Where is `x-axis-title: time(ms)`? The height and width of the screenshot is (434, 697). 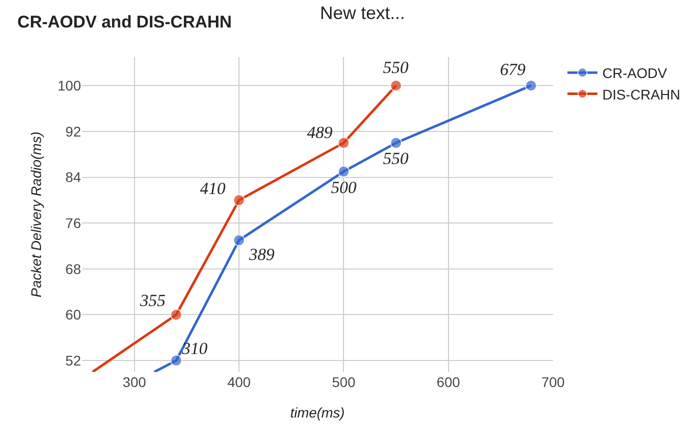 x-axis-title: time(ms) is located at coordinates (317, 412).